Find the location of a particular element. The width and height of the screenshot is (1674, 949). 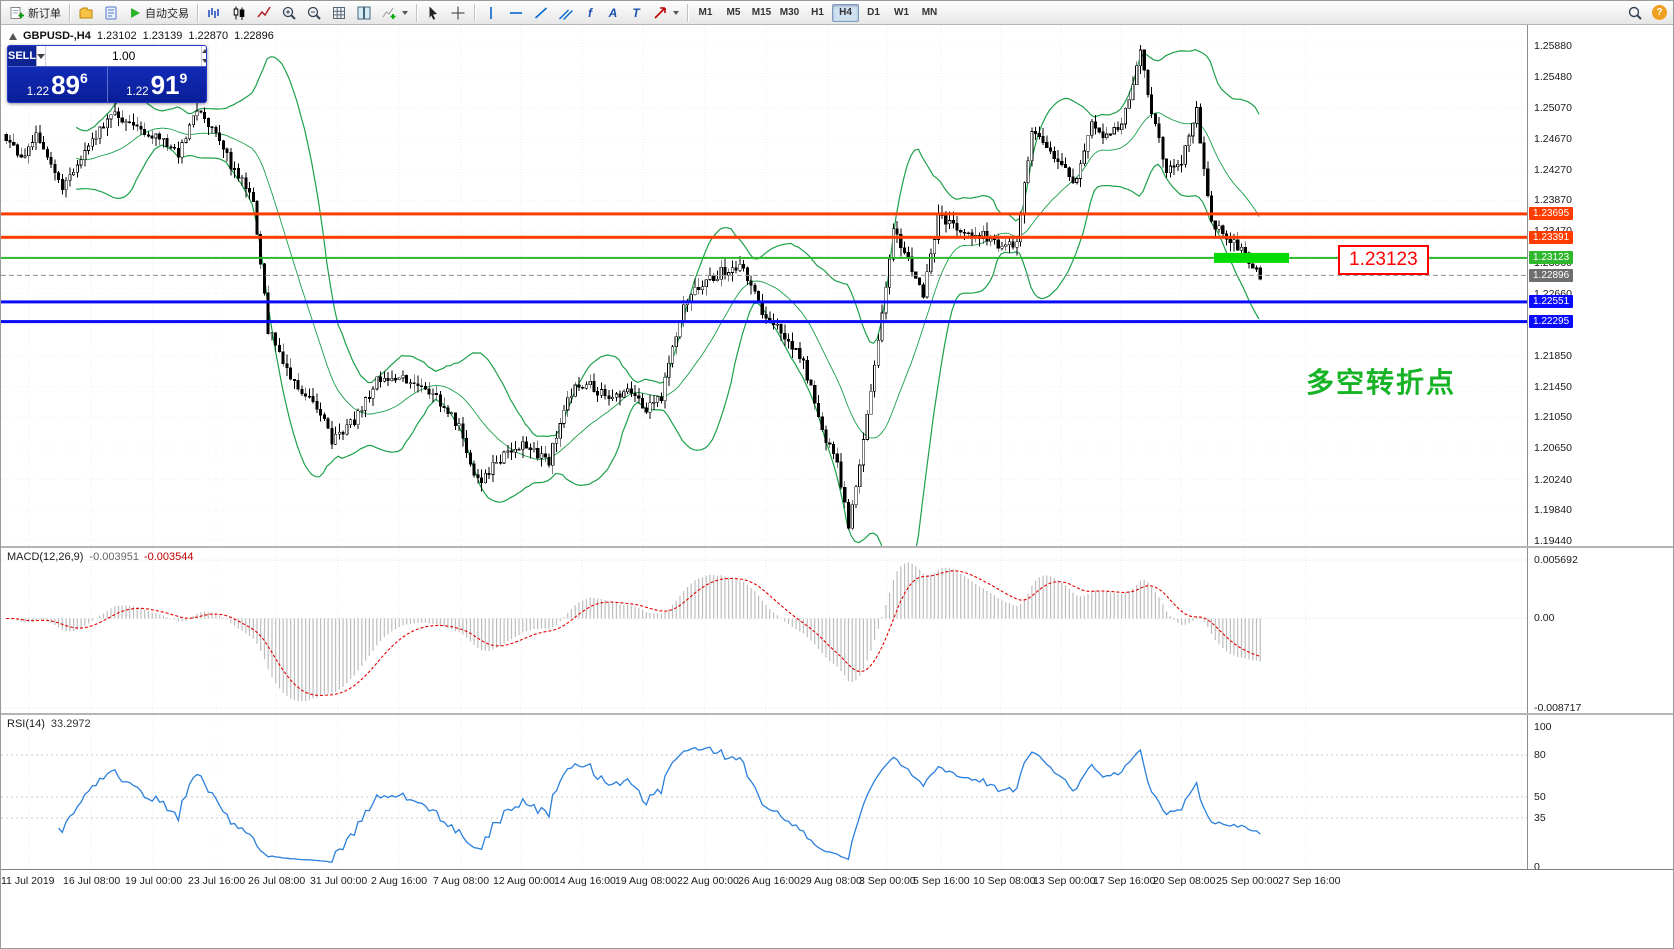

zoom-in-icon is located at coordinates (289, 13).